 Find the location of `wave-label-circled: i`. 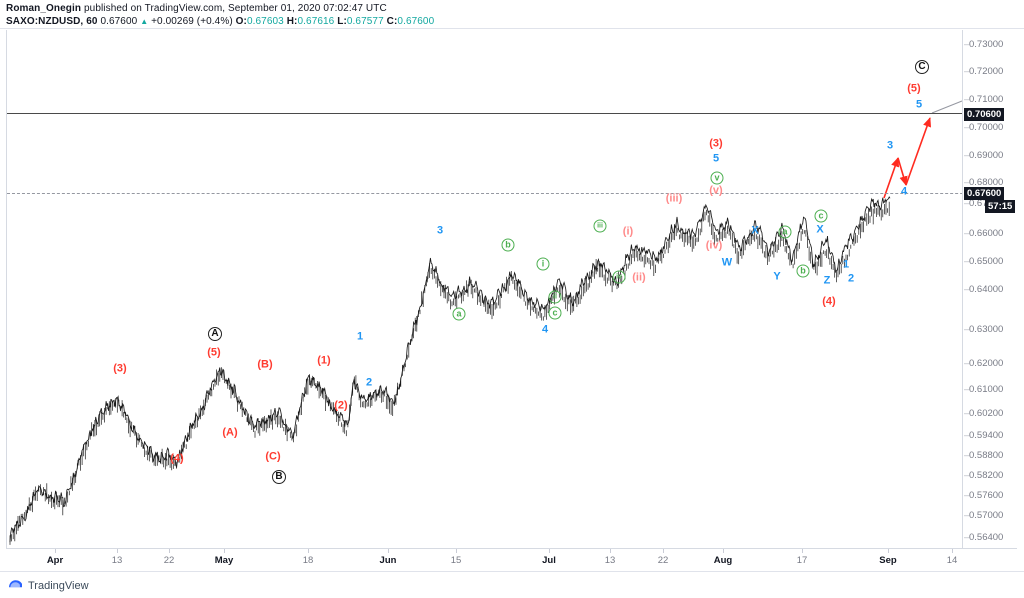

wave-label-circled: i is located at coordinates (543, 264).